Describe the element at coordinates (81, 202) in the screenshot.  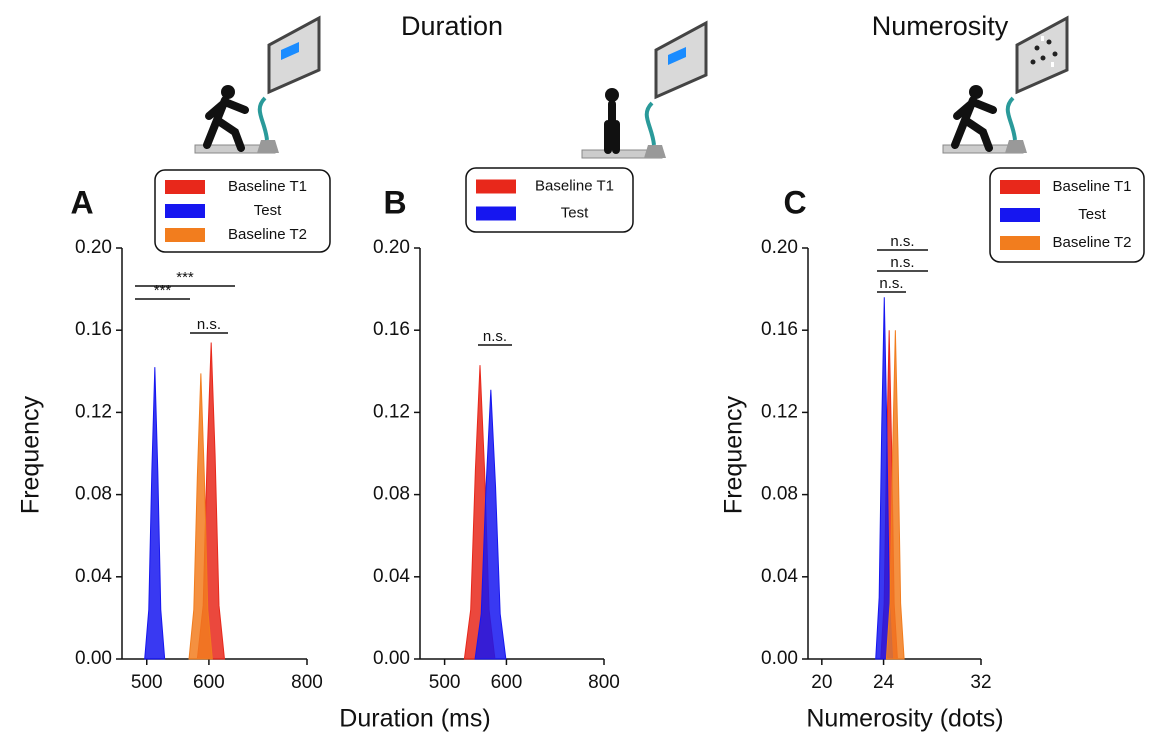
I see `panel-label: A` at that location.